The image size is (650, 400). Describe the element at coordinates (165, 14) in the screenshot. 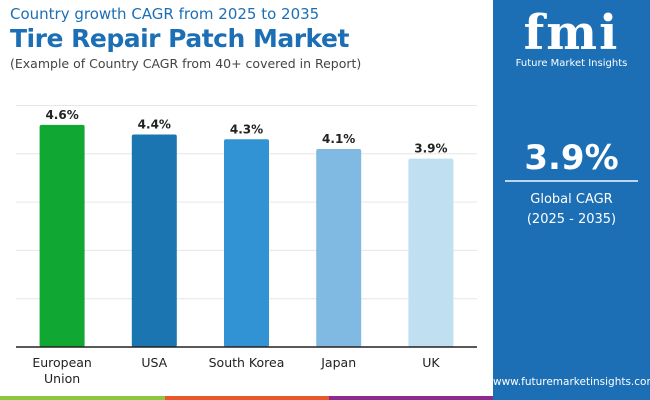

I see `chart-subtitle: Country growth CAGR from 2025 to 2035` at that location.